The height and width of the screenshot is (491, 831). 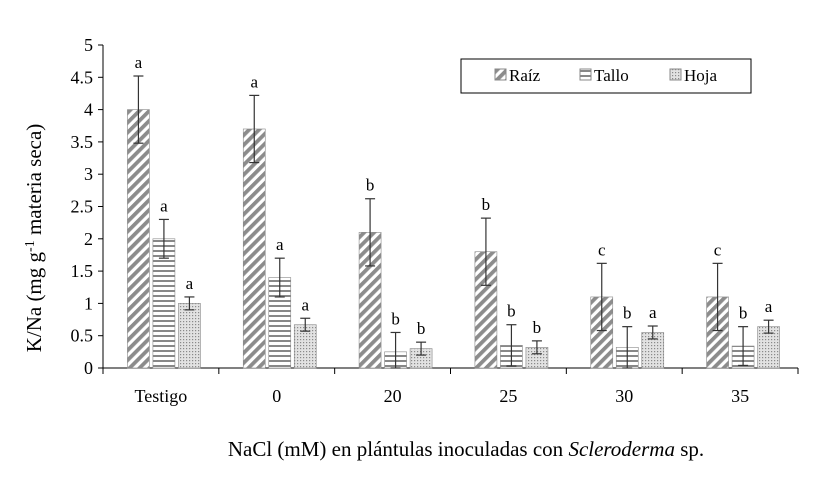 What do you see at coordinates (525, 75) in the screenshot?
I see `legend-label-raiz: Raíz` at bounding box center [525, 75].